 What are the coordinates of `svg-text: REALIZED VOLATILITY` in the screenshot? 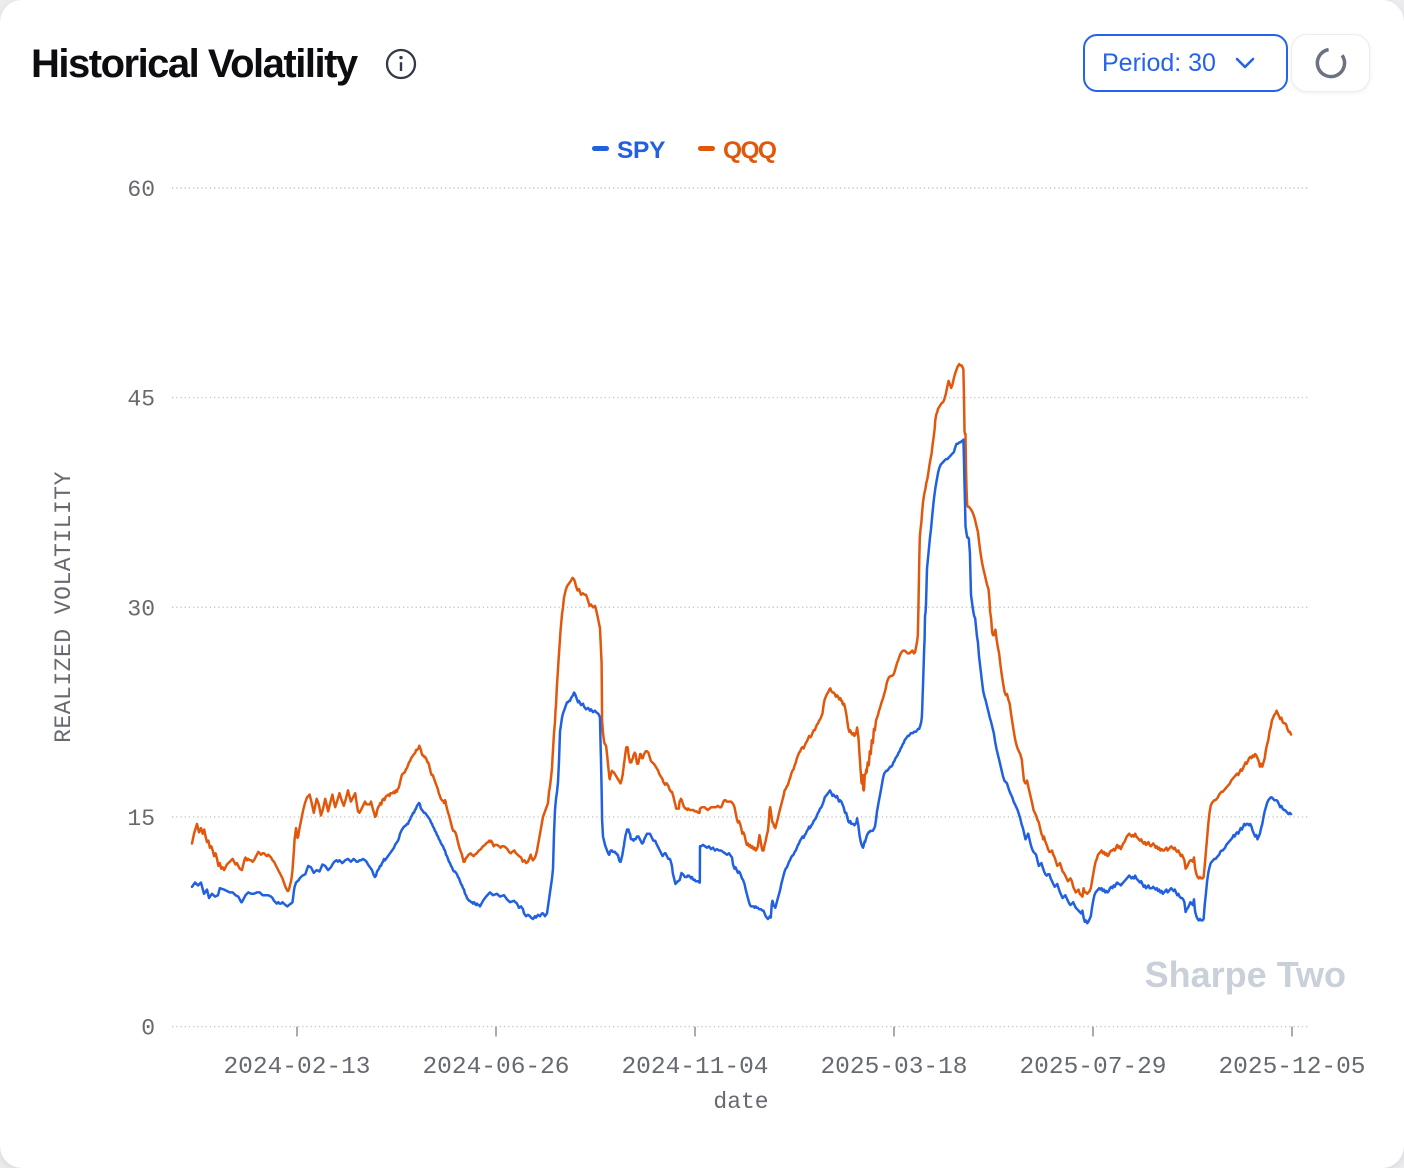 It's located at (64, 607).